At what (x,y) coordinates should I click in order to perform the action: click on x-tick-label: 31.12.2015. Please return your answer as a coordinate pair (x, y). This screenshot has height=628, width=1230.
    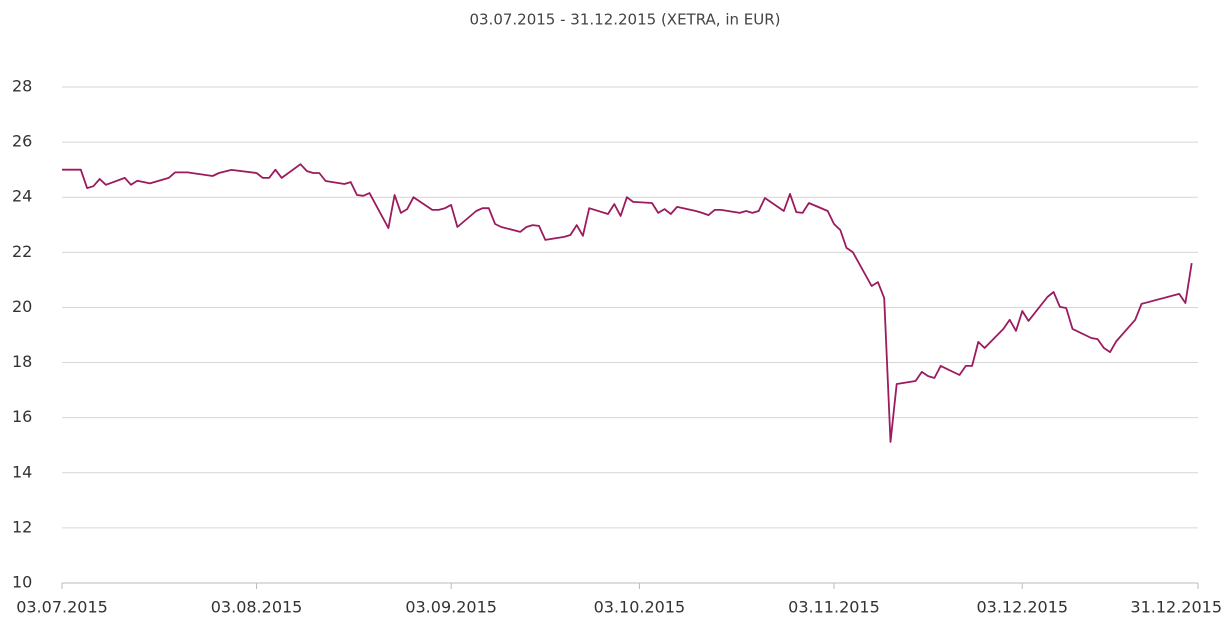
    Looking at the image, I should click on (1176, 607).